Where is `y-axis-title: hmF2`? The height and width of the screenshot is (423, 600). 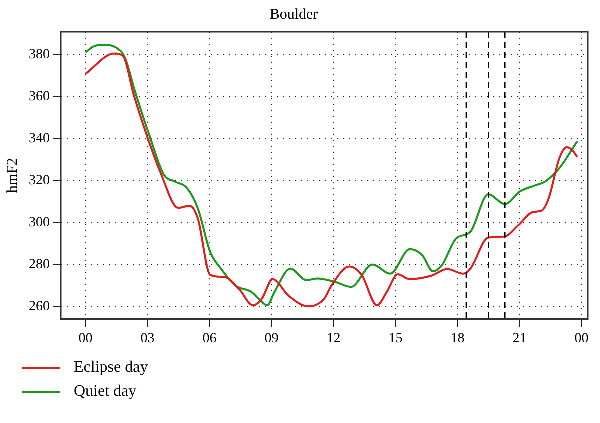 y-axis-title: hmF2 is located at coordinates (12, 176).